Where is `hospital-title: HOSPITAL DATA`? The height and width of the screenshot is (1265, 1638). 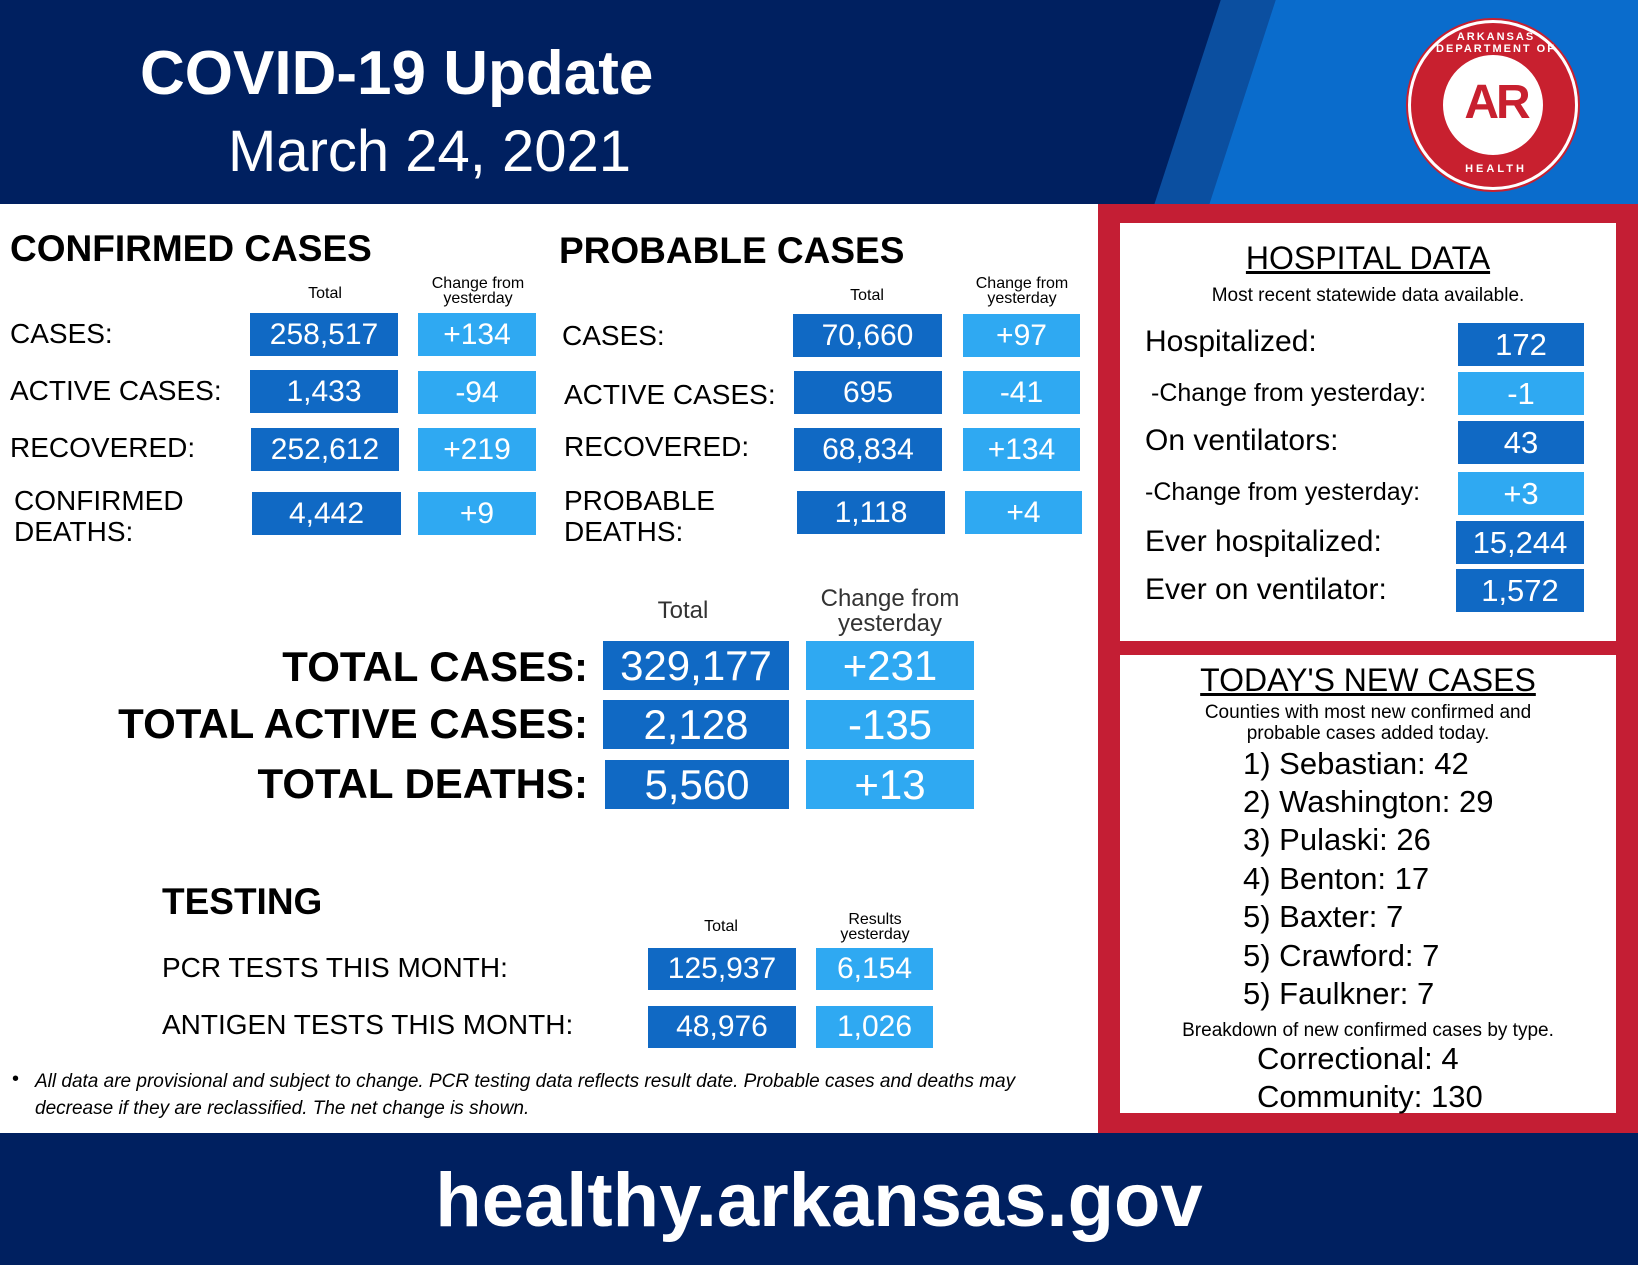
hospital-title: HOSPITAL DATA is located at coordinates (1368, 258).